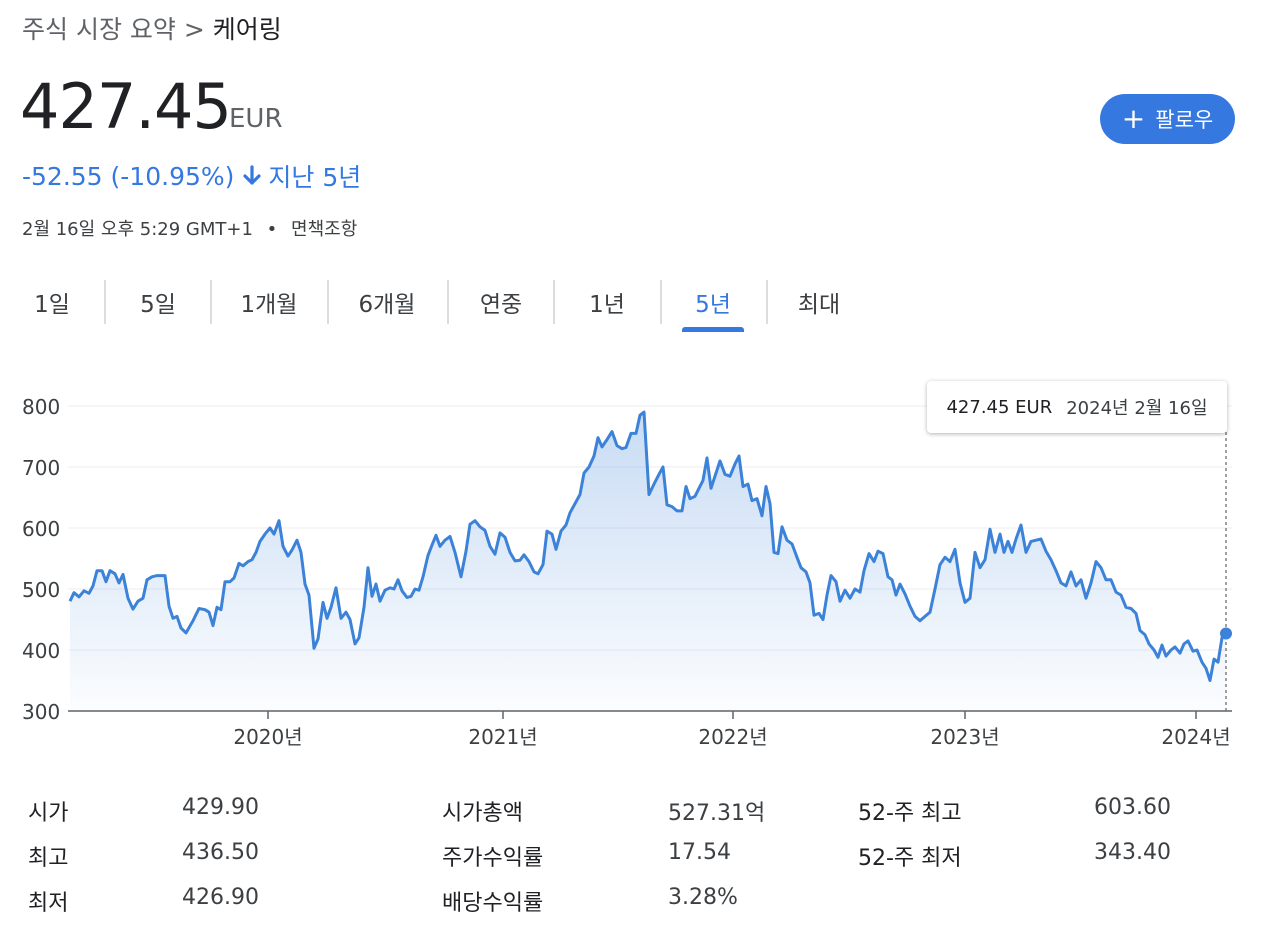  I want to click on breadcrumb: 주식 시장 요약 > 케어링, so click(152, 28).